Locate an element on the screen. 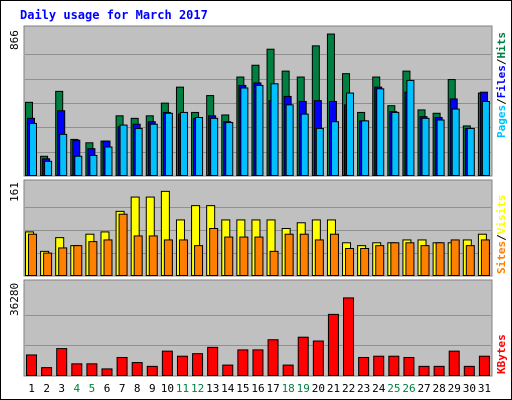 The width and height of the screenshot is (512, 400). day-label: 10 is located at coordinates (167, 388).